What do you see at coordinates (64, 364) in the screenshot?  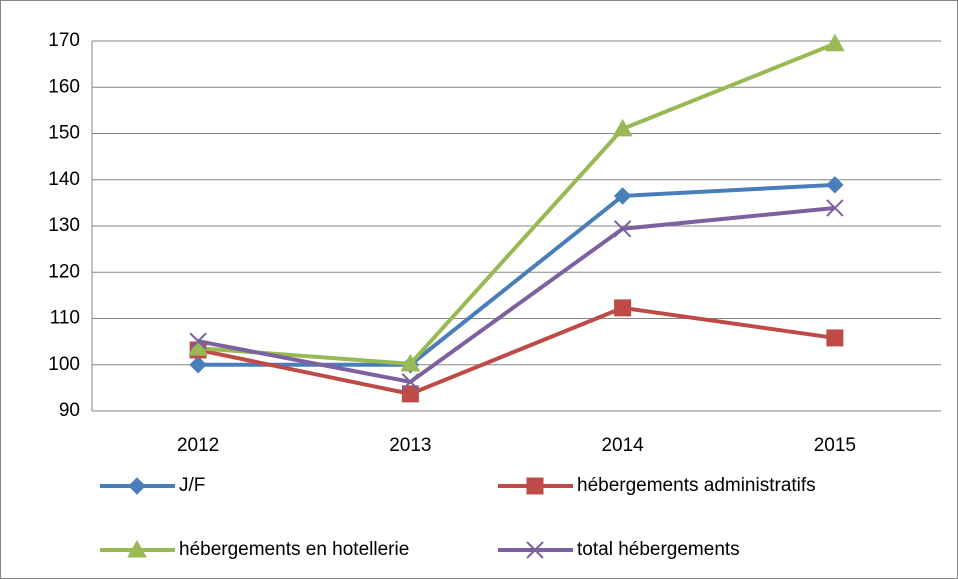 I see `y-tick-label: 100` at bounding box center [64, 364].